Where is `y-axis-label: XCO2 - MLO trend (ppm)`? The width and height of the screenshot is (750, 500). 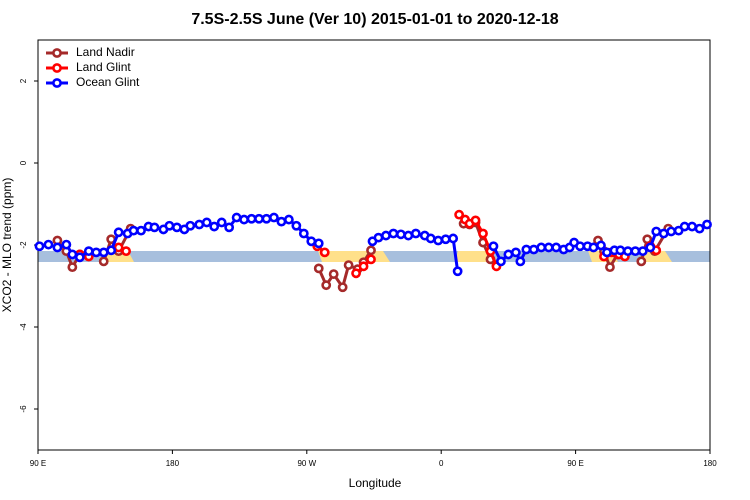 y-axis-label: XCO2 - MLO trend (ppm) is located at coordinates (7, 245).